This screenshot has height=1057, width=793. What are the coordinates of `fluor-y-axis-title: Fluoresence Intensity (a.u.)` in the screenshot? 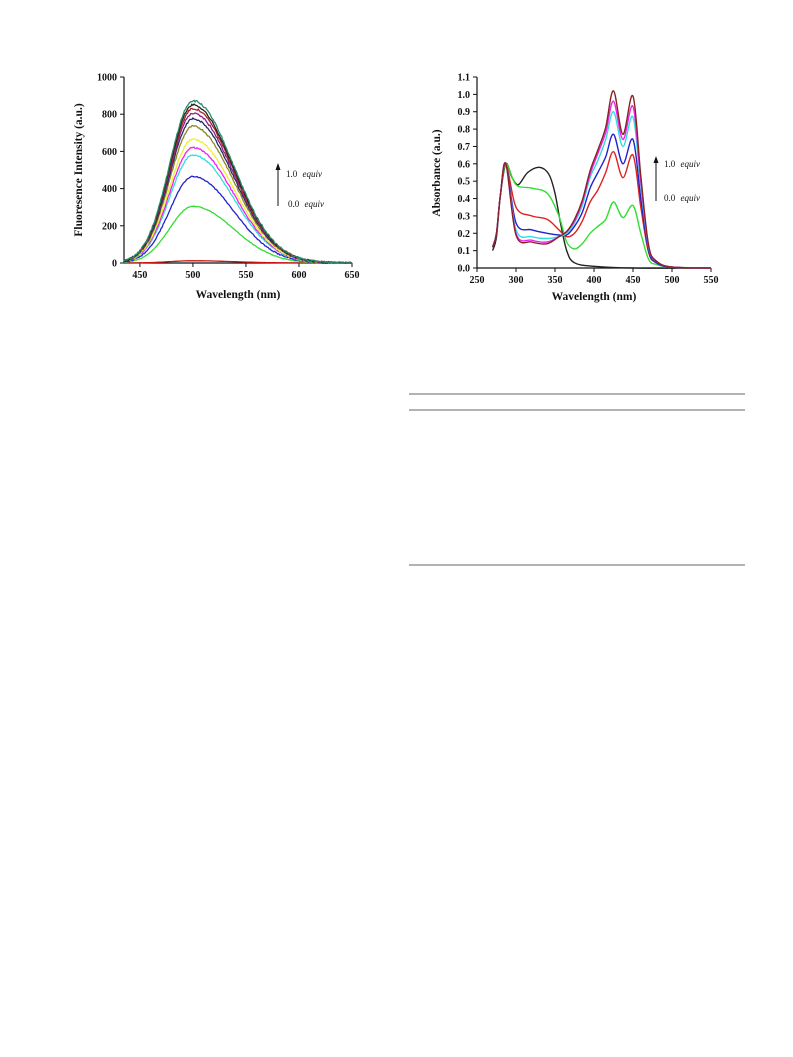 It's located at (79, 169).